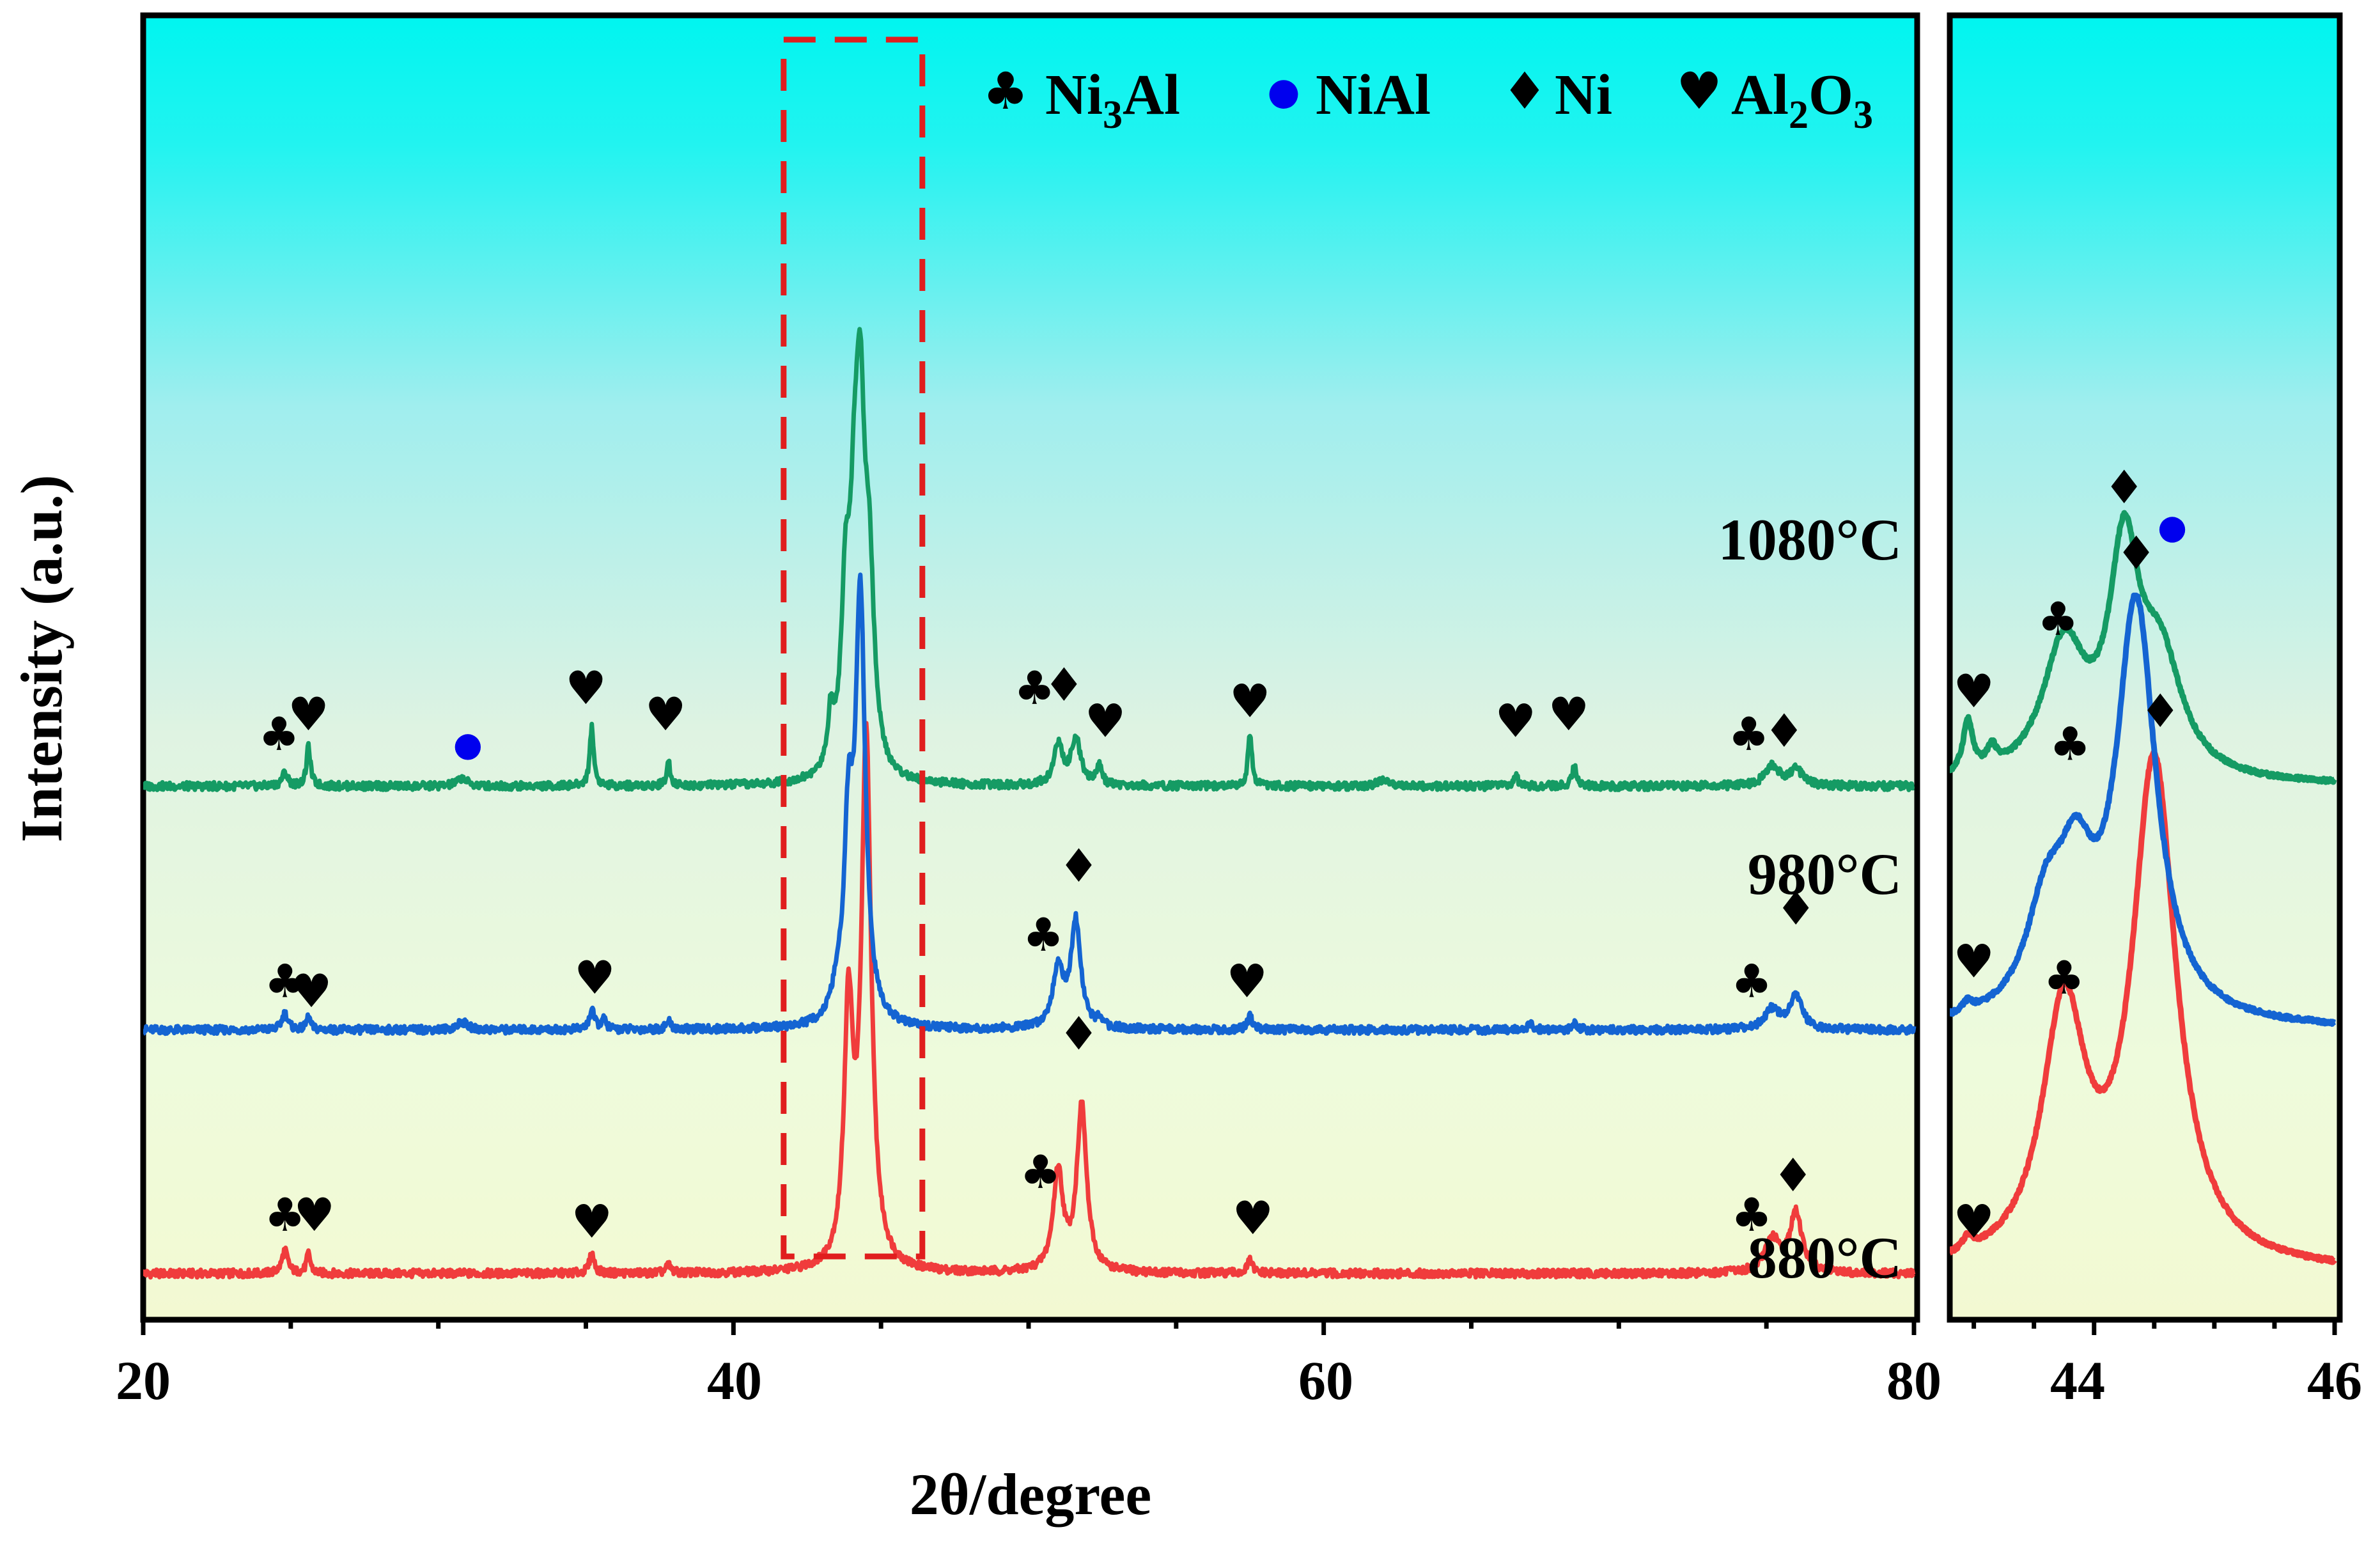 This screenshot has height=1548, width=2380. What do you see at coordinates (1030, 1494) in the screenshot?
I see `x-axis-label: 2θ/degree` at bounding box center [1030, 1494].